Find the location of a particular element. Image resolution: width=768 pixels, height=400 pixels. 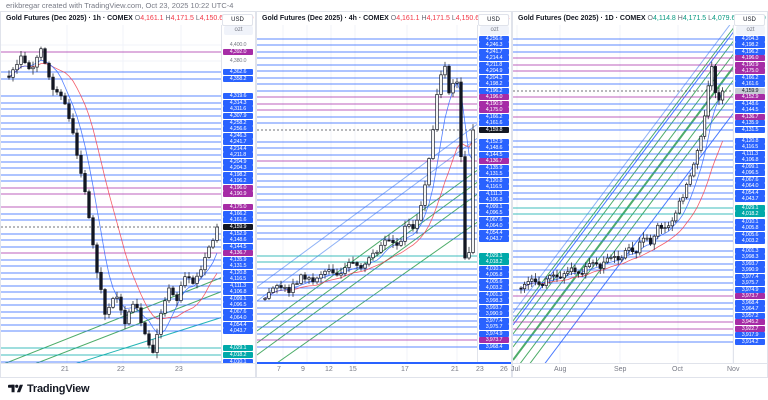

price-level-label: 4,190.9 is located at coordinates (238, 194).